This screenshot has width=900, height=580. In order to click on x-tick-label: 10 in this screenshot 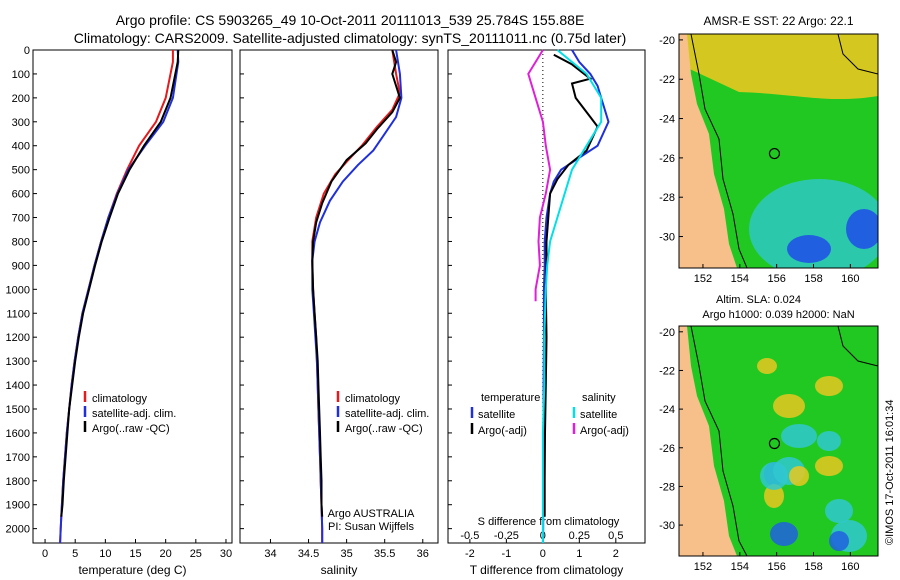, I will do `click(105, 554)`.